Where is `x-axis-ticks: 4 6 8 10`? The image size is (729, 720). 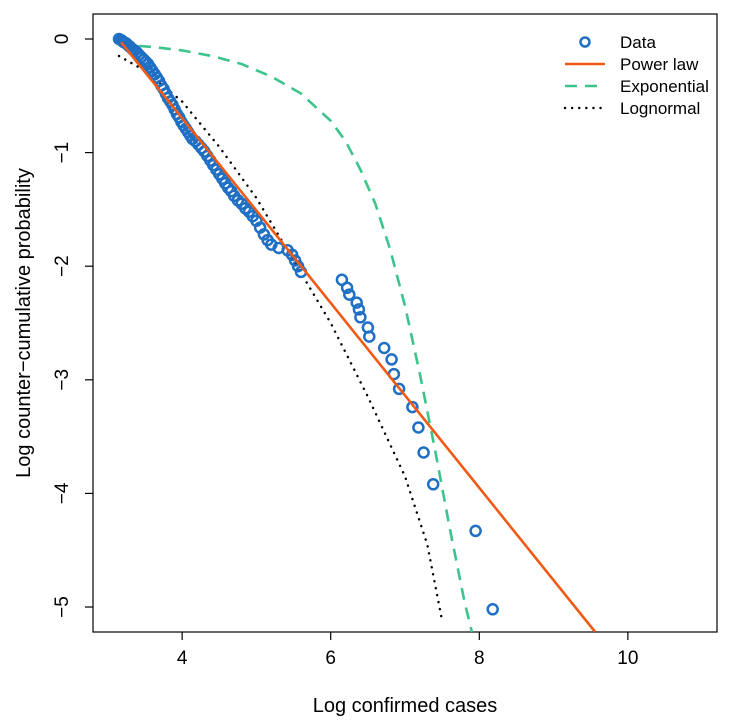 x-axis-ticks: 4 6 8 10 is located at coordinates (407, 650).